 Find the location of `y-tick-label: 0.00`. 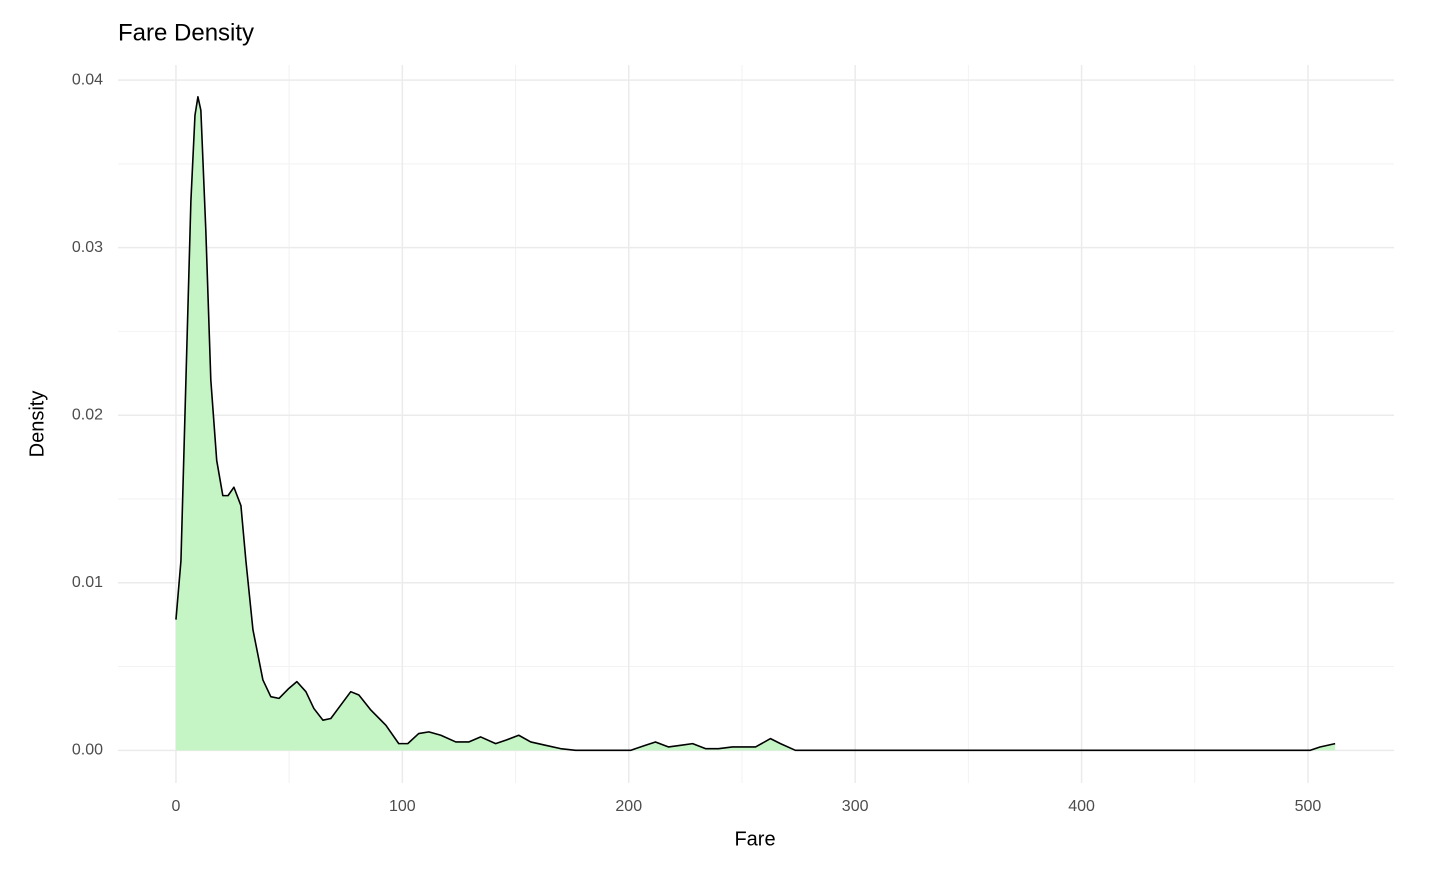

y-tick-label: 0.00 is located at coordinates (87, 750).